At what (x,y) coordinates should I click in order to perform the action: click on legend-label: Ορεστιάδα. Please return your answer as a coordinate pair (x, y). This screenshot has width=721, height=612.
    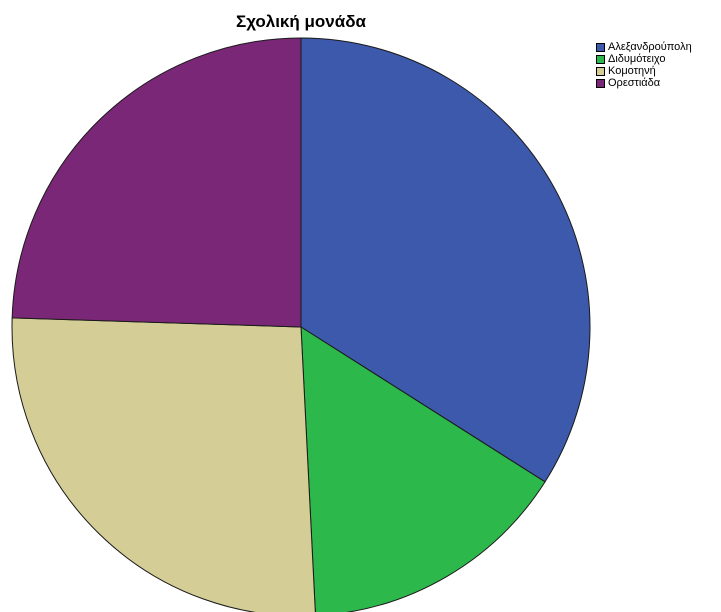
    Looking at the image, I should click on (634, 83).